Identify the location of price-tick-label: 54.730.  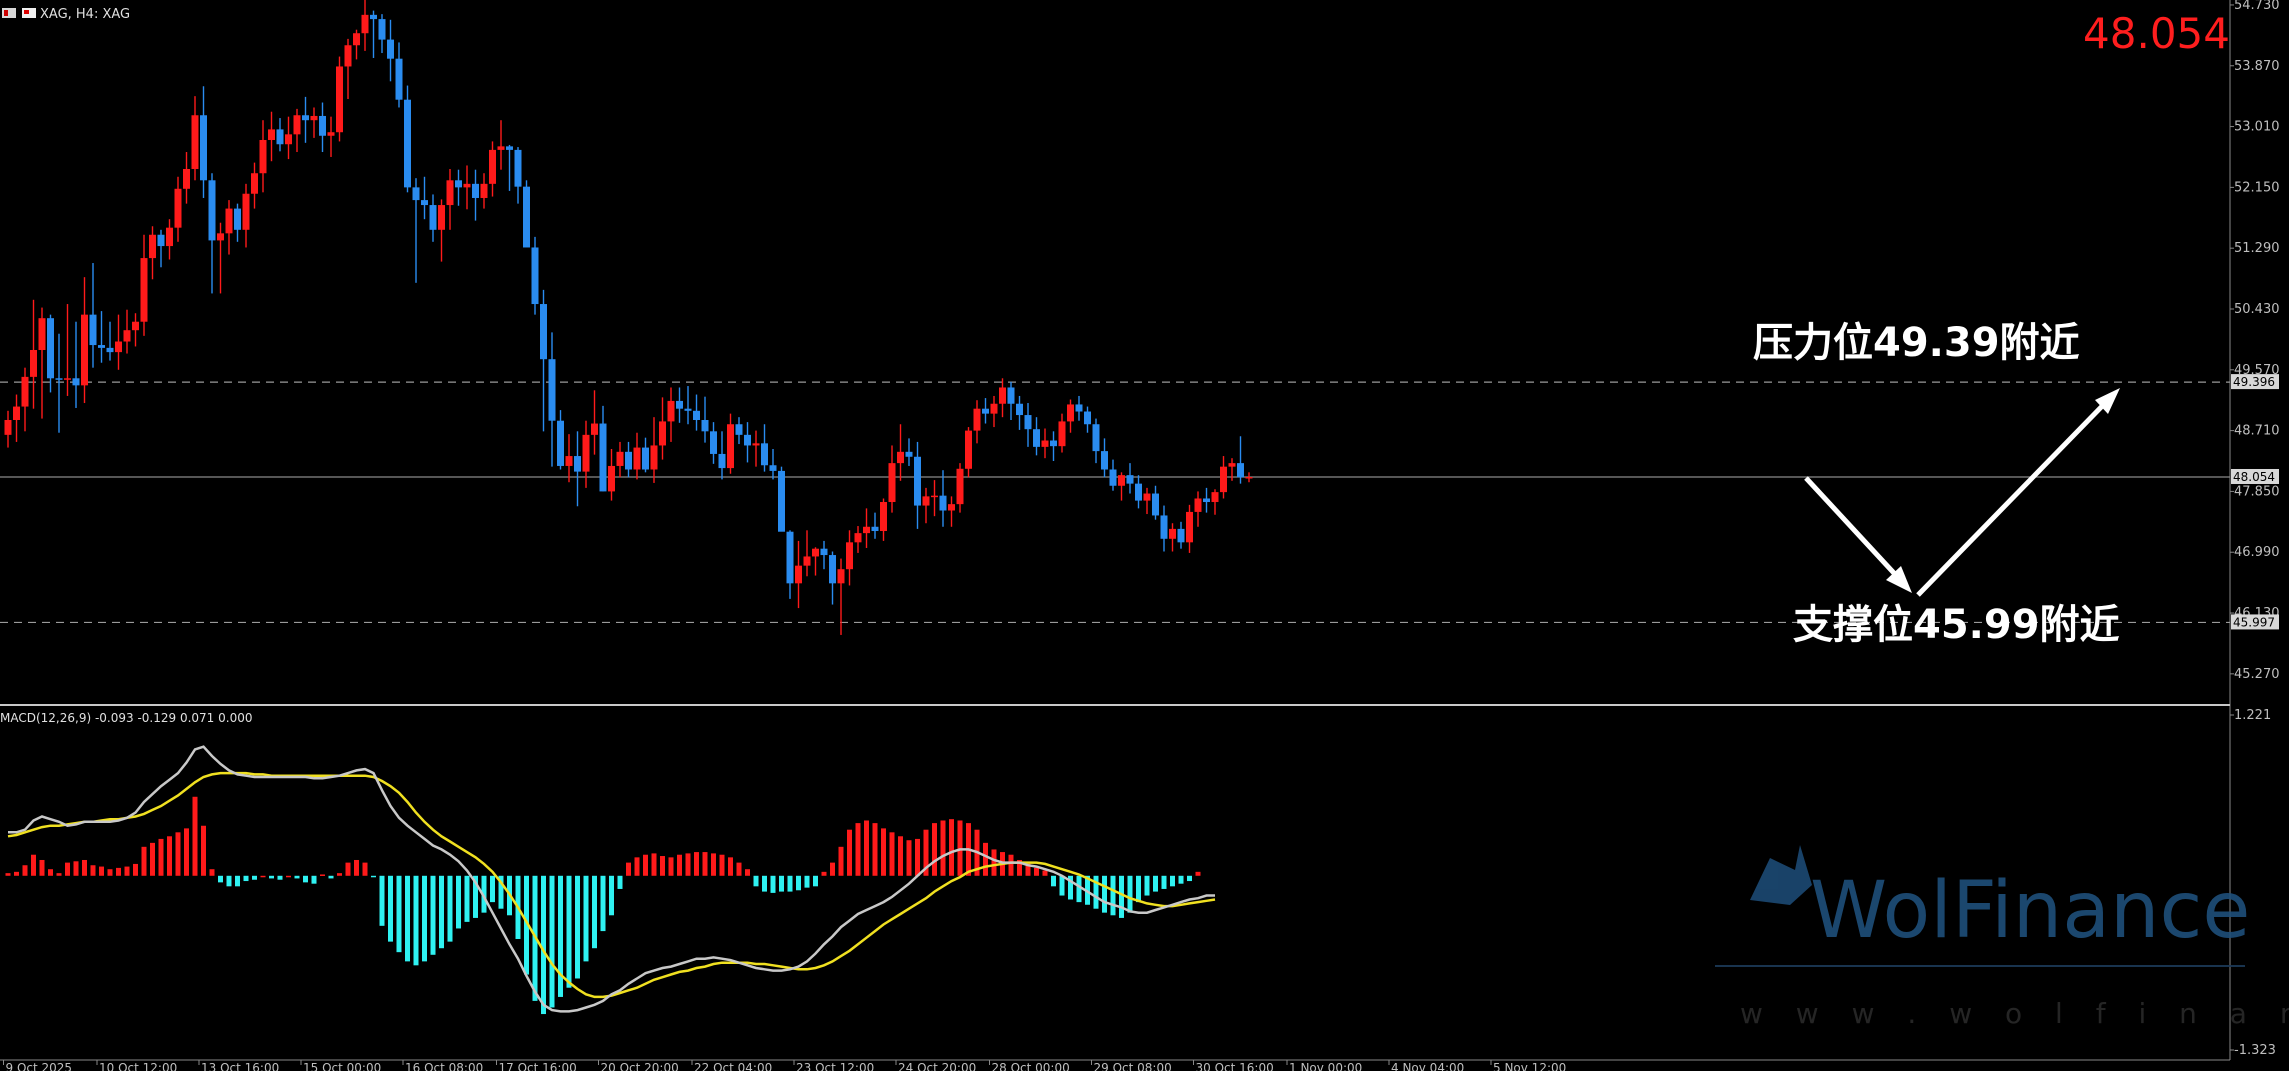
(2257, 6).